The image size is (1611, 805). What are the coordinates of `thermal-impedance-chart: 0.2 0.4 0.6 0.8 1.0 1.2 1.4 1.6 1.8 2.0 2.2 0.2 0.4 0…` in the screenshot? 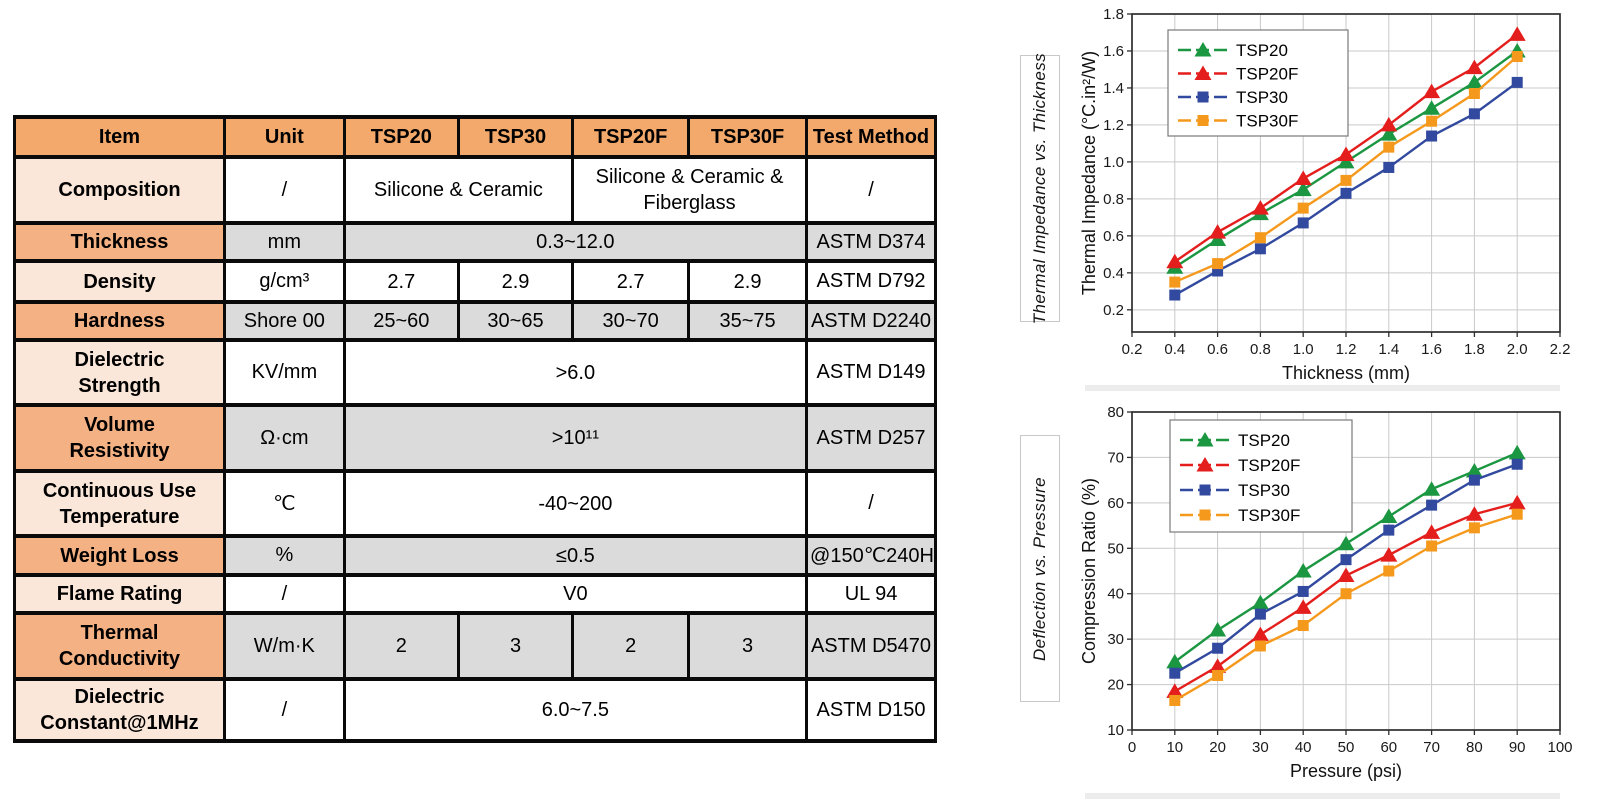 It's located at (1325, 194).